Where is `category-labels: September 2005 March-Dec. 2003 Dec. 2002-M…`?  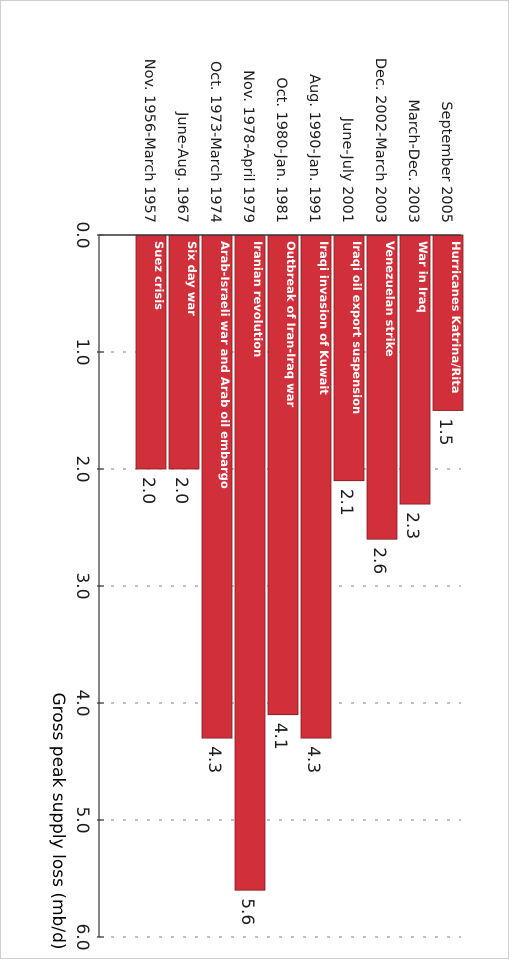
category-labels: September 2005 March-Dec. 2003 Dec. 2002-M… is located at coordinates (297, 140).